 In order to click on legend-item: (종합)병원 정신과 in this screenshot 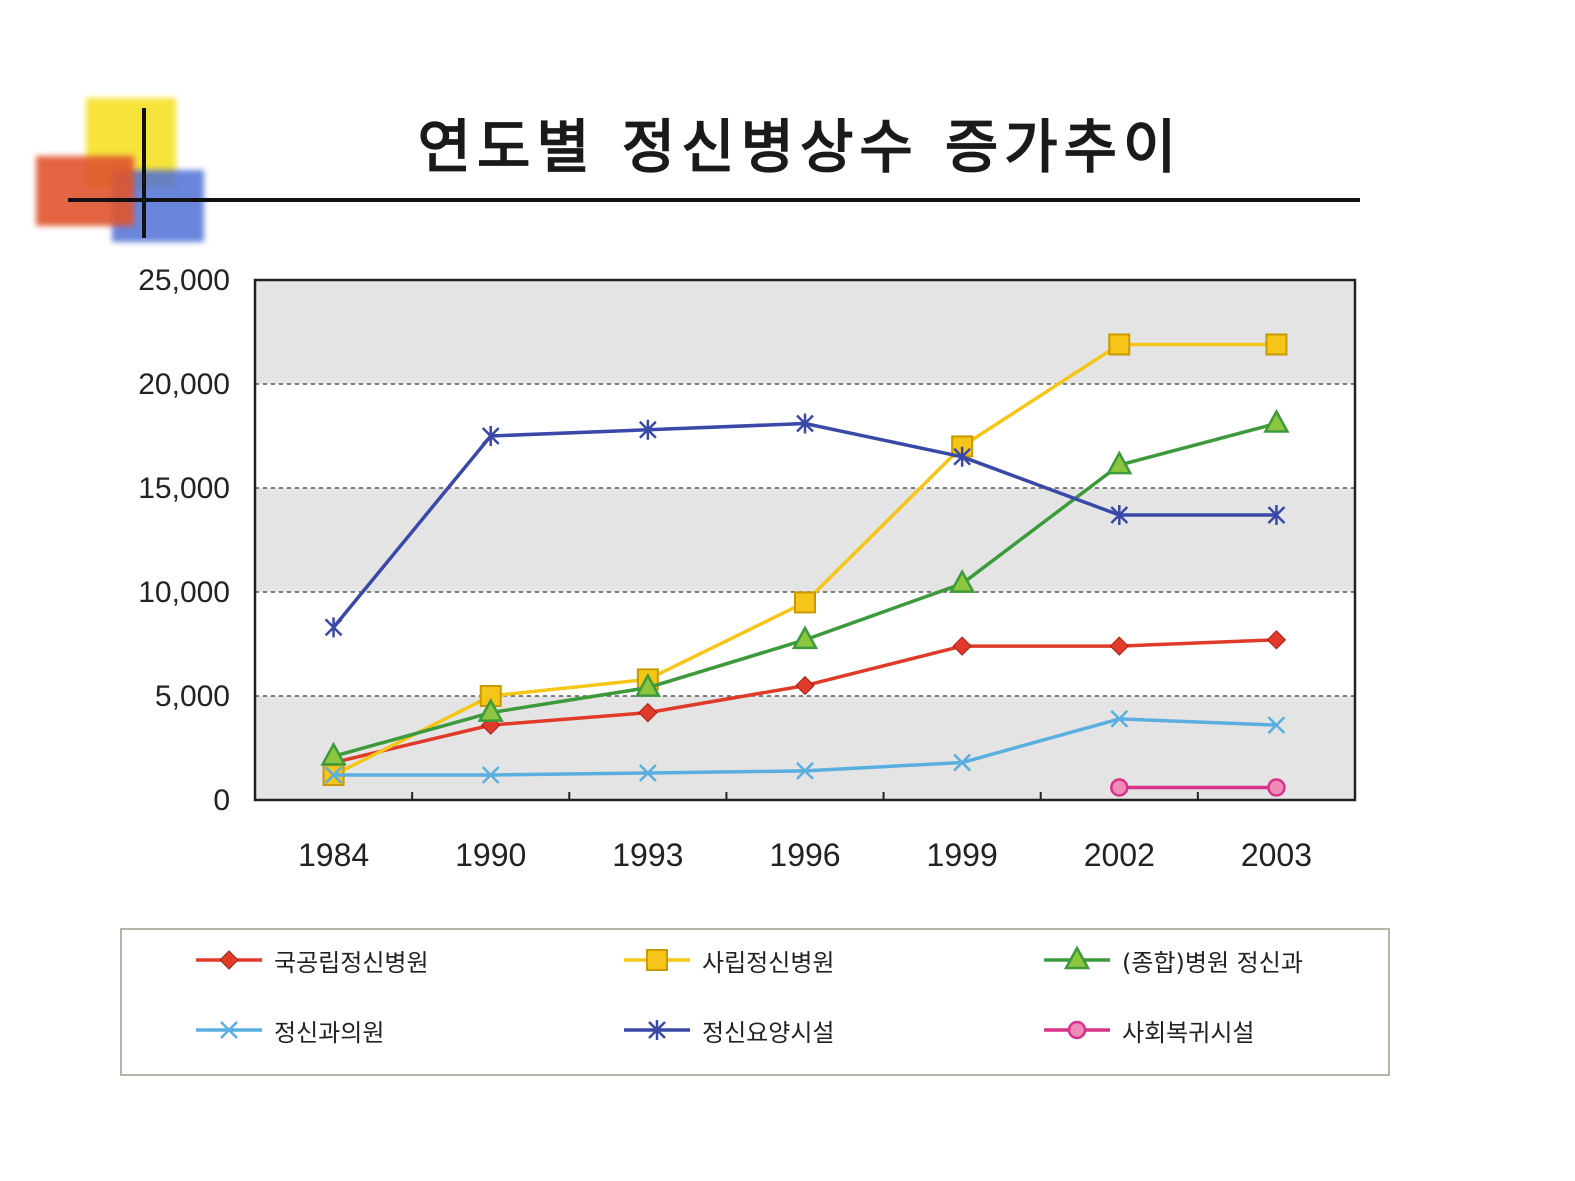, I will do `click(1172, 960)`.